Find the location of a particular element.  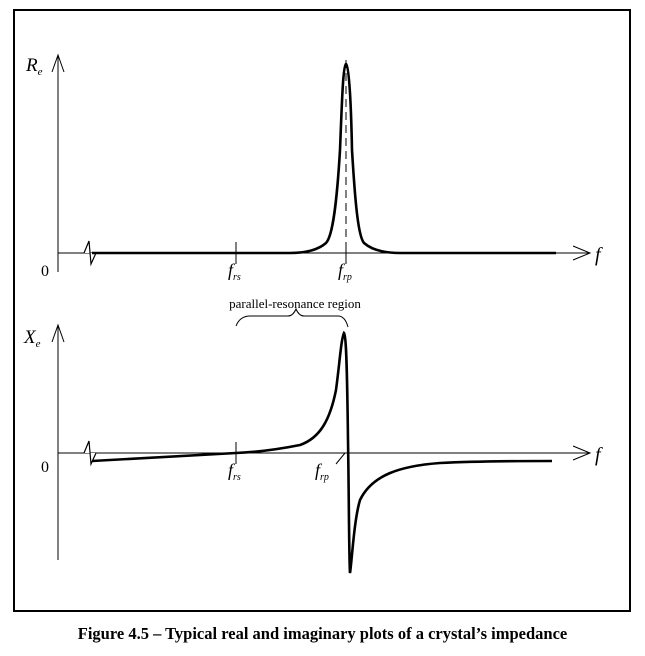

bottom-tick-label-frs: frs is located at coordinates (234, 471).